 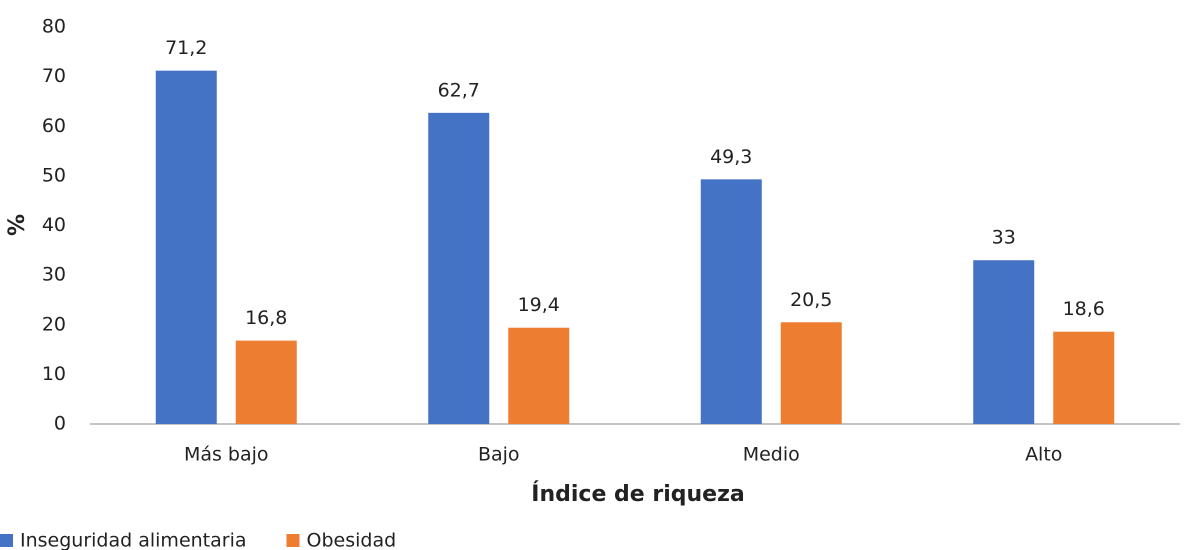 What do you see at coordinates (54, 374) in the screenshot?
I see `y-tick-label: 10` at bounding box center [54, 374].